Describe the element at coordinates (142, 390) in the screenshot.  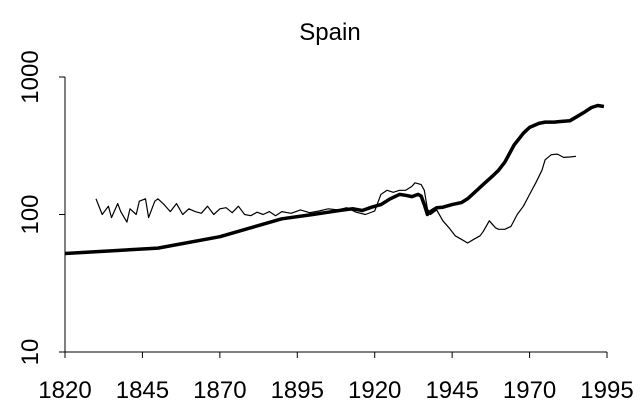
I see `x-tick-label: 1845` at that location.